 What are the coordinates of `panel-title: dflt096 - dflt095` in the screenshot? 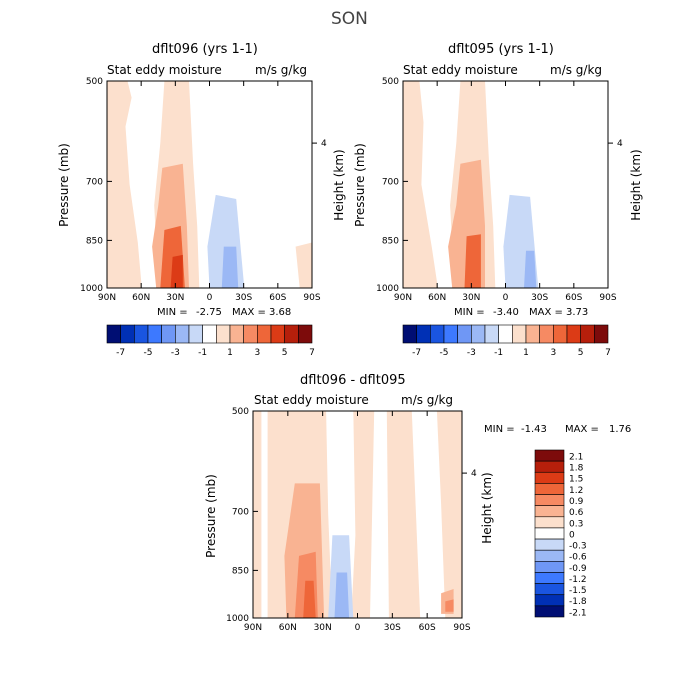 It's located at (353, 380).